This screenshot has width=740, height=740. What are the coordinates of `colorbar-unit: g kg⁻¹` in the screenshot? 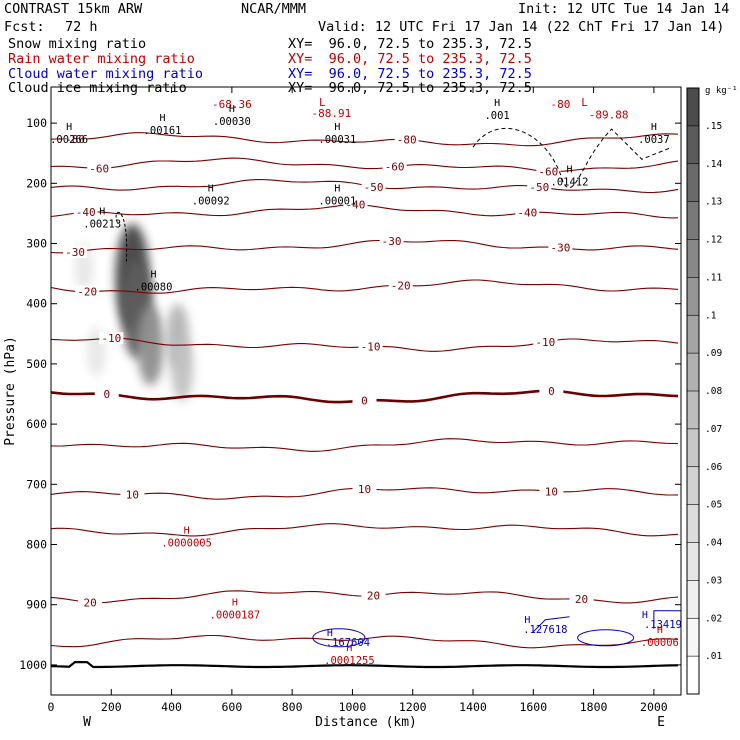 It's located at (721, 91).